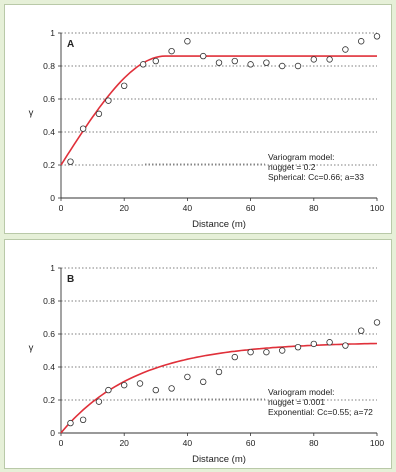  What do you see at coordinates (320, 412) in the screenshot?
I see `model-annotation-line: Exponential: Cc=0.55; a=72` at bounding box center [320, 412].